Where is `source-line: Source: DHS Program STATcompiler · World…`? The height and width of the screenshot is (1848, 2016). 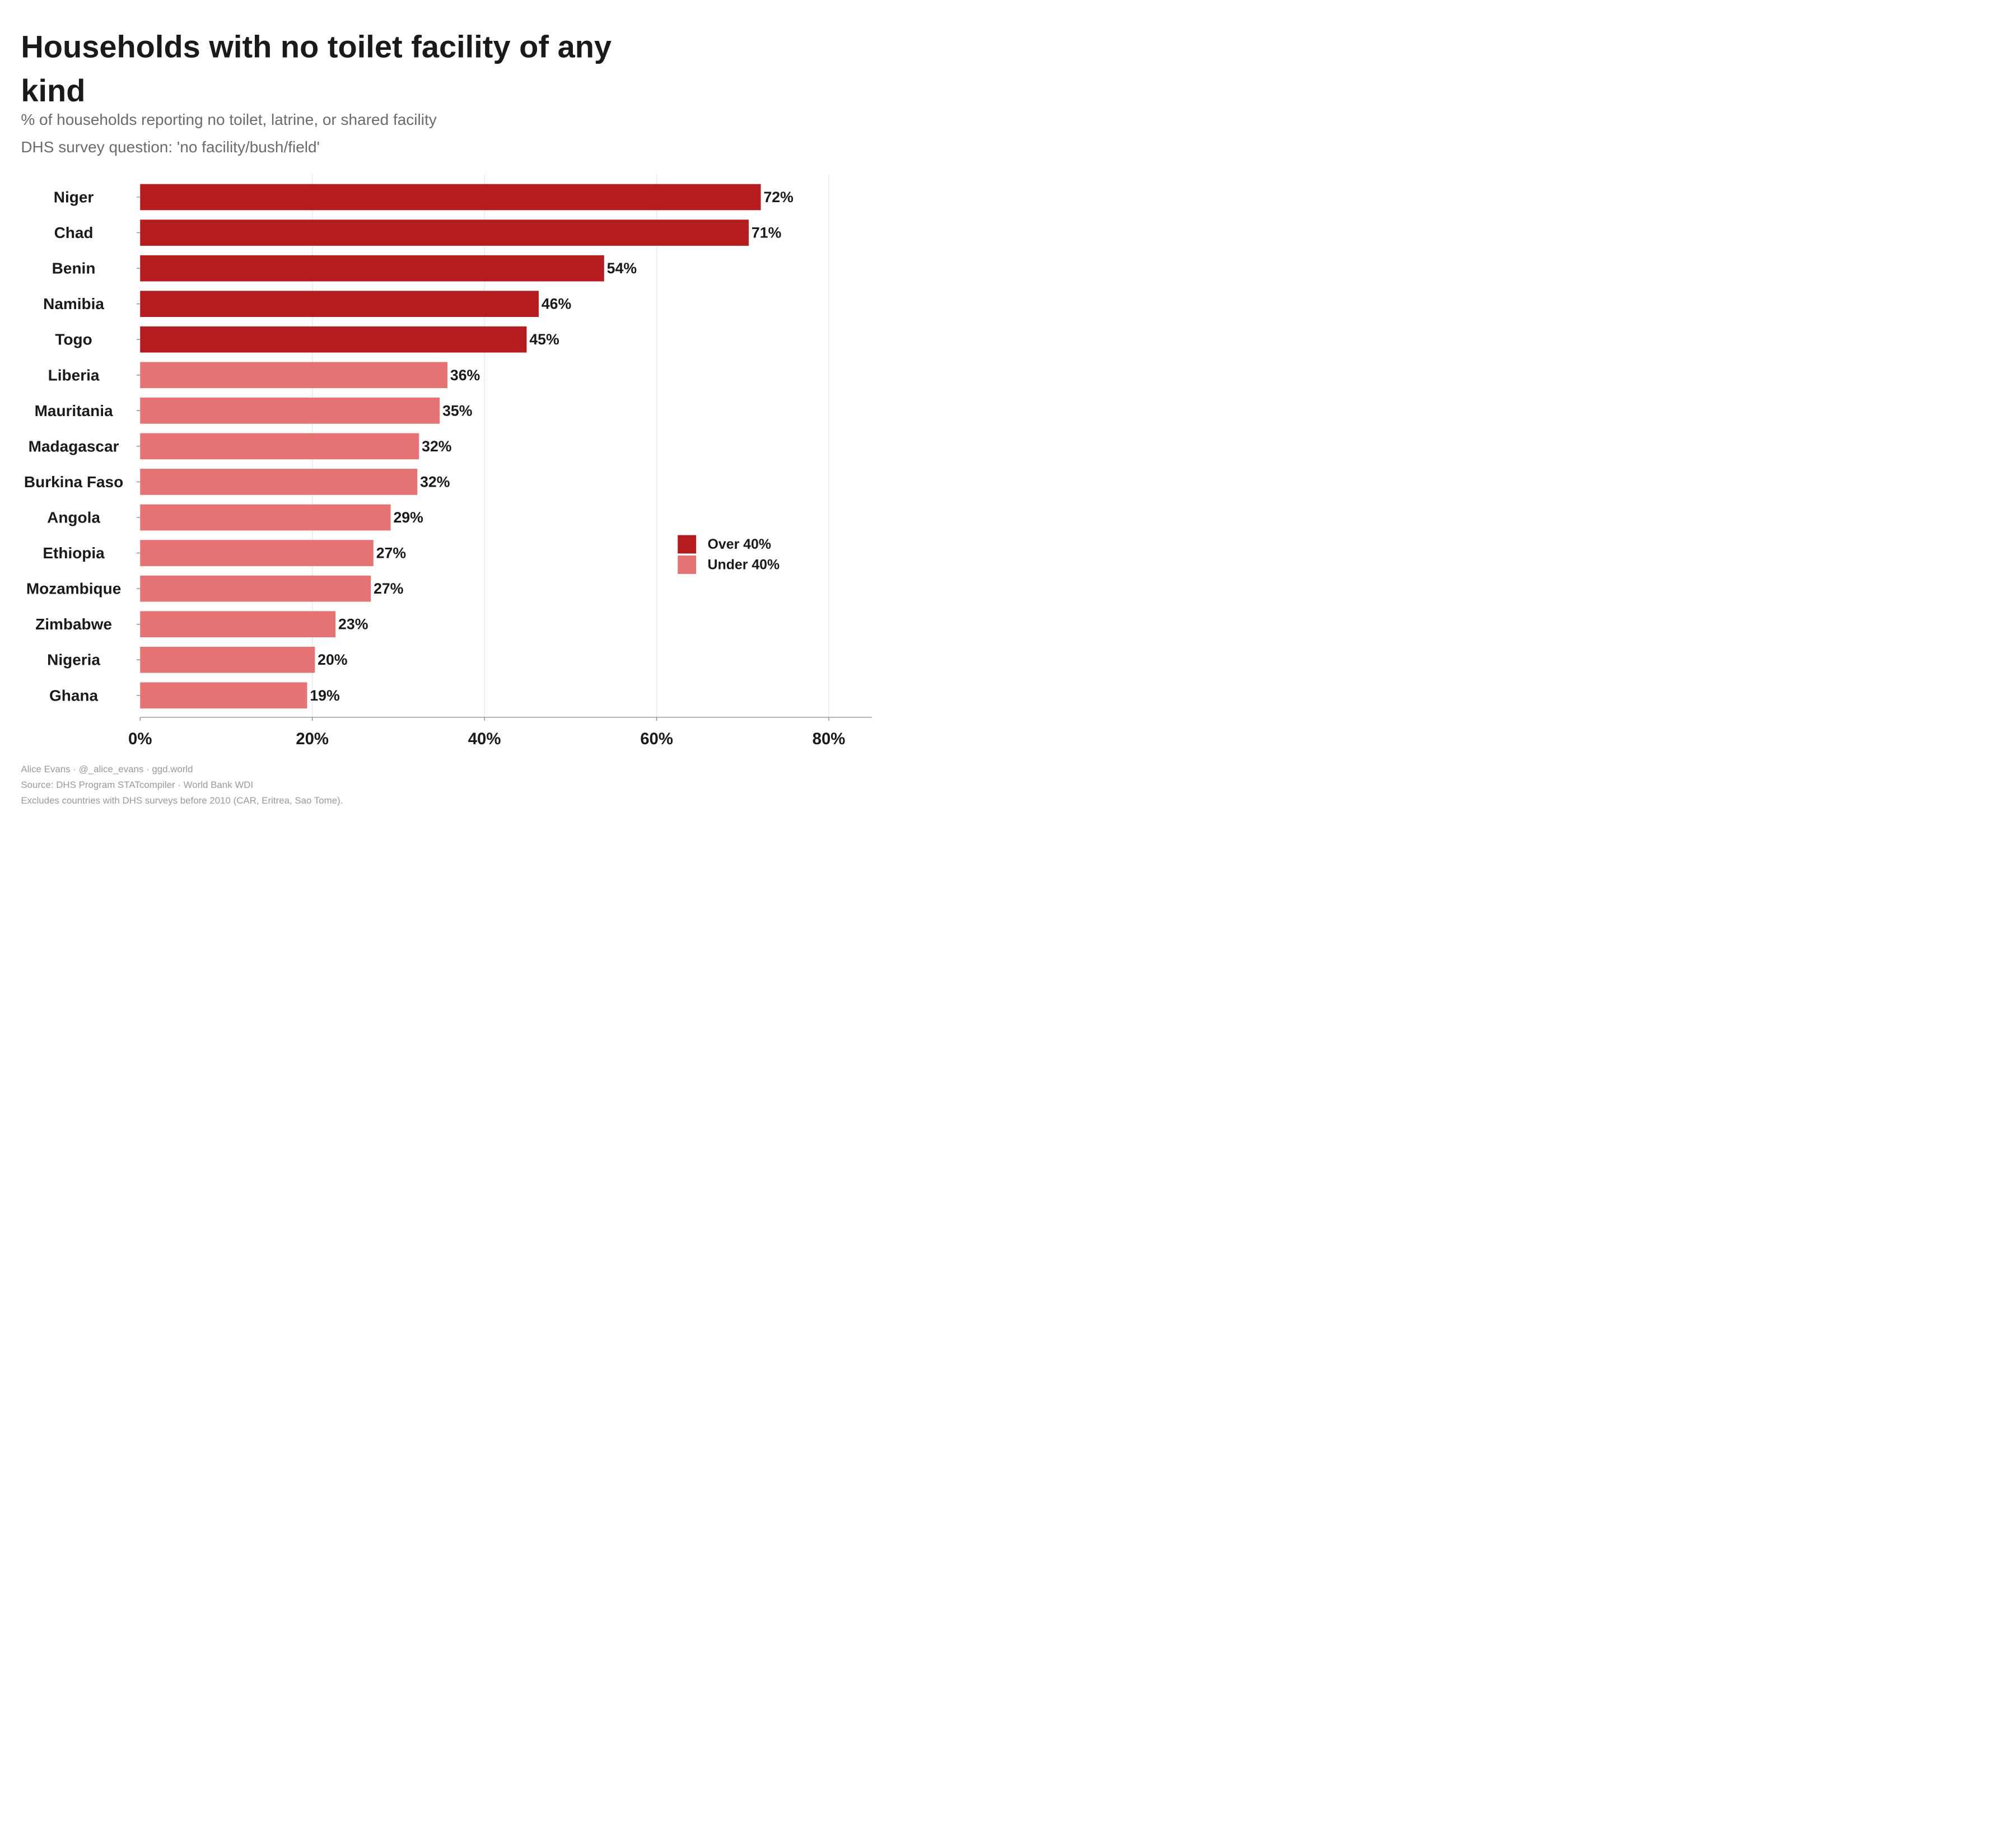
source-line: Source: DHS Program STATcompiler · World… is located at coordinates (138, 786).